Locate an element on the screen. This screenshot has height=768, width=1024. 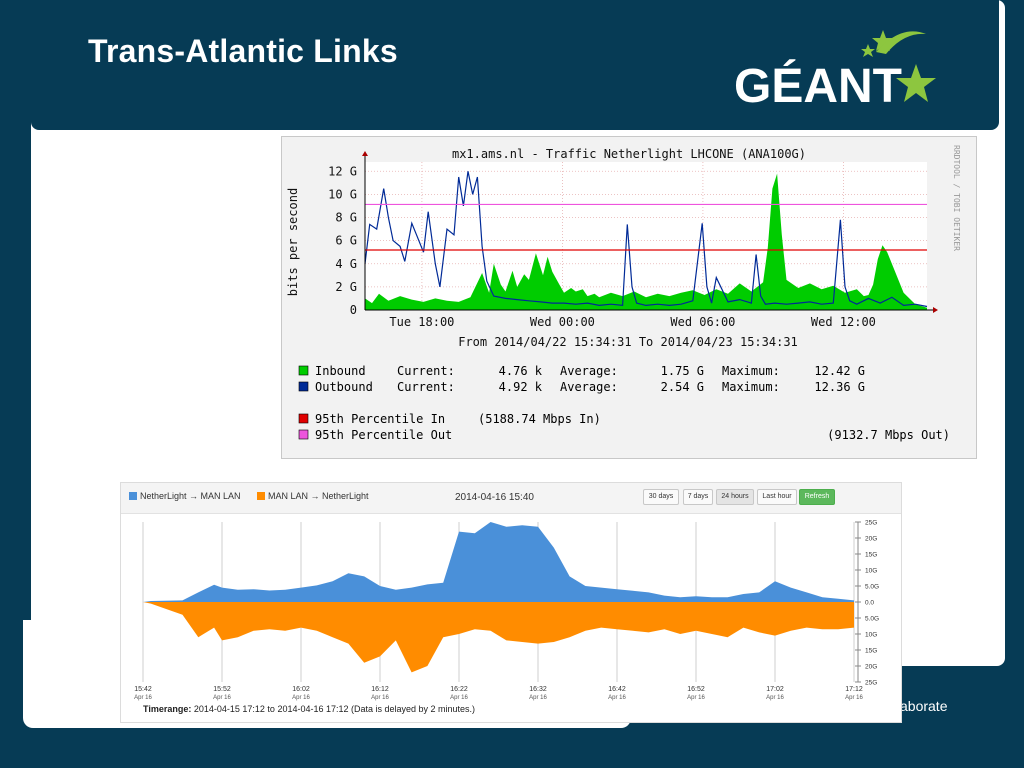
rrd-y-tick-label: 2 G is located at coordinates (346, 287).